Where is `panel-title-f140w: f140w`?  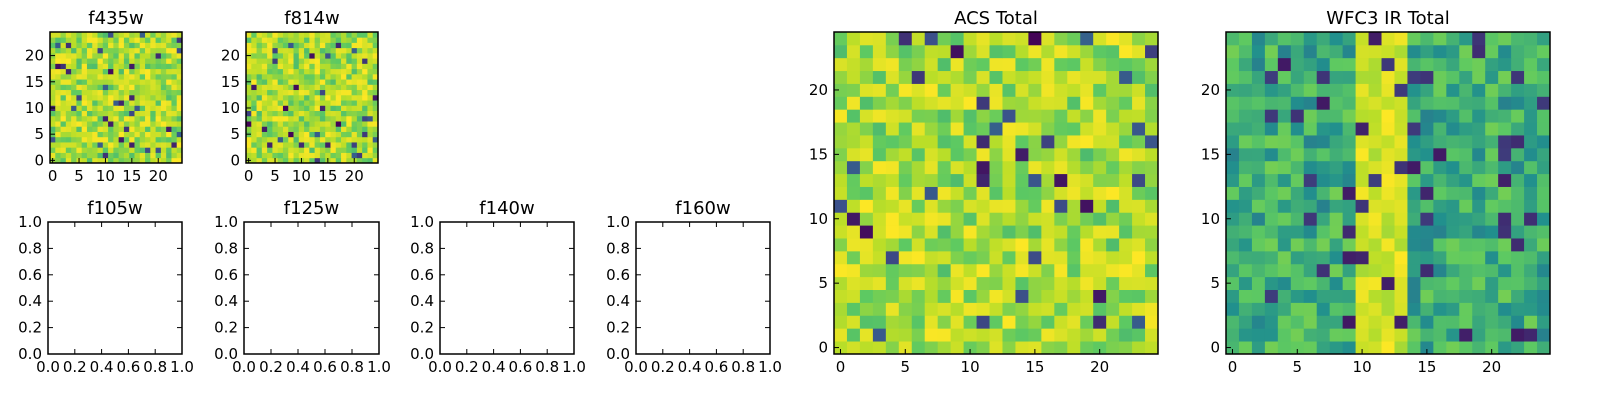
panel-title-f140w: f140w is located at coordinates (506, 208).